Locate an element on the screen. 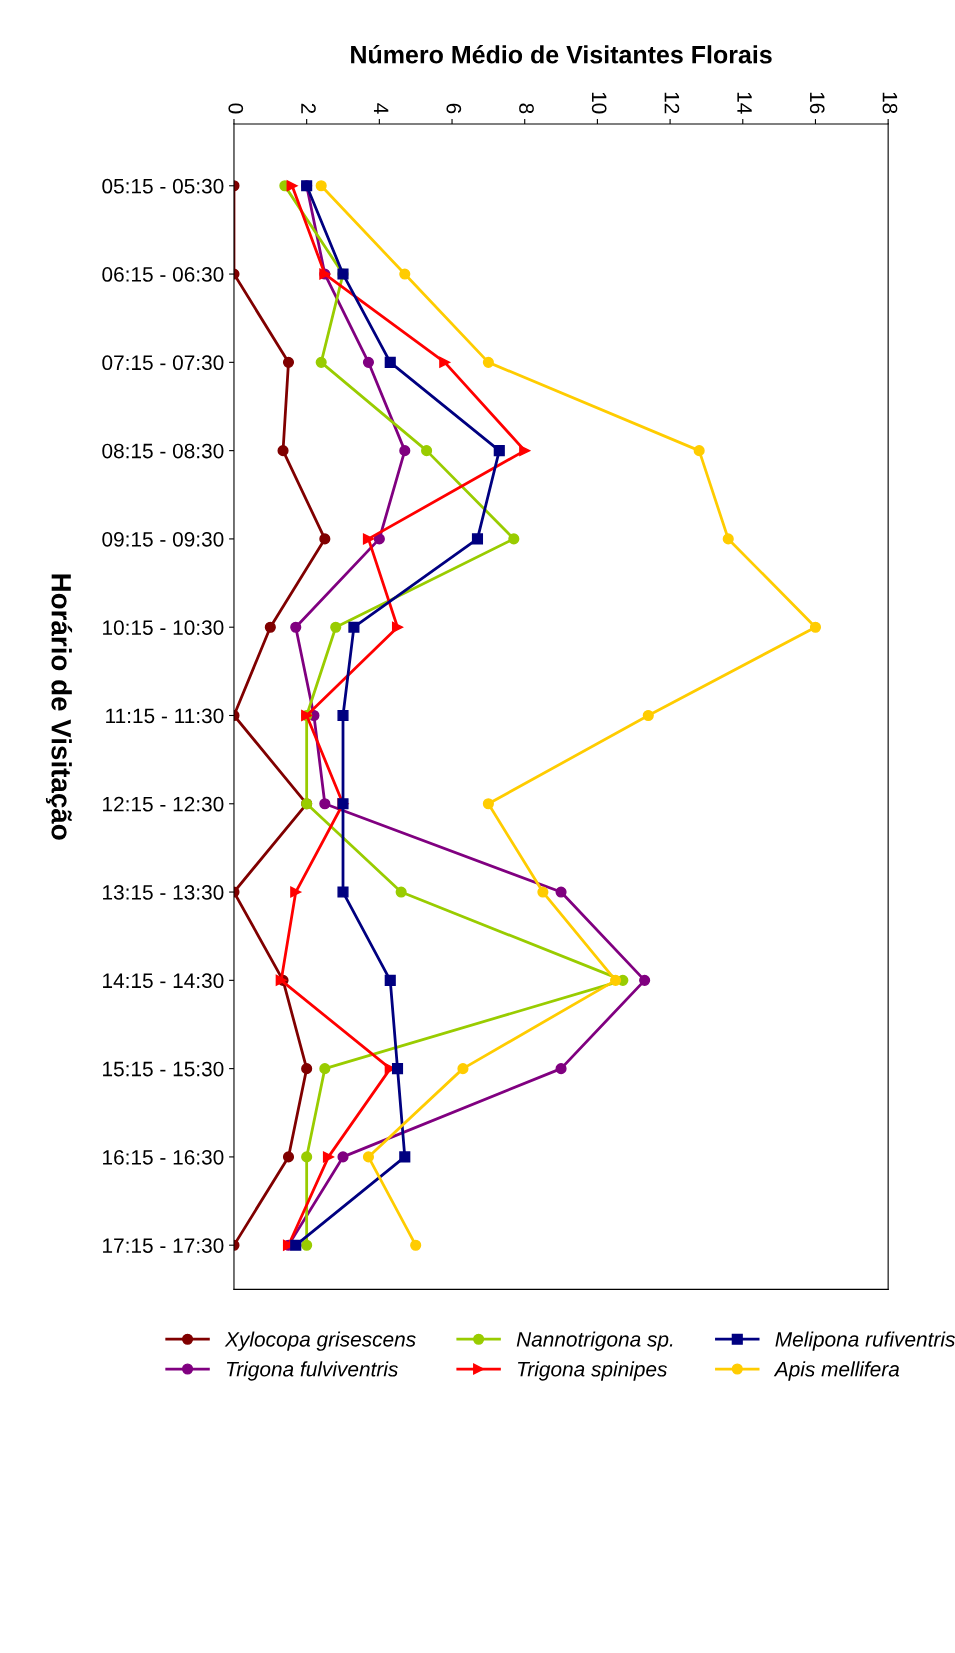 Image resolution: width=955 pixels, height=1653 pixels. x-tick-label: 16 is located at coordinates (817, 103).